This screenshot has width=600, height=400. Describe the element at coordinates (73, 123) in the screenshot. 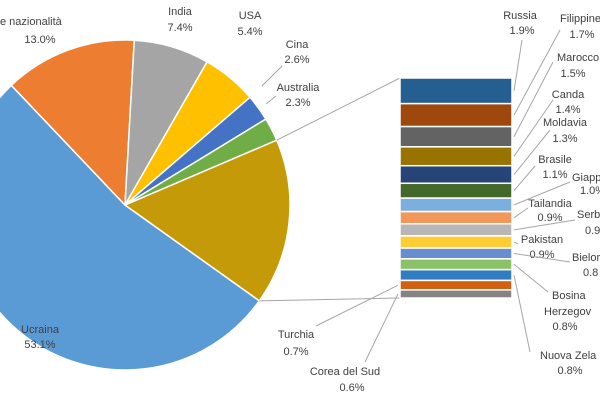

I see `pie-slice` at that location.